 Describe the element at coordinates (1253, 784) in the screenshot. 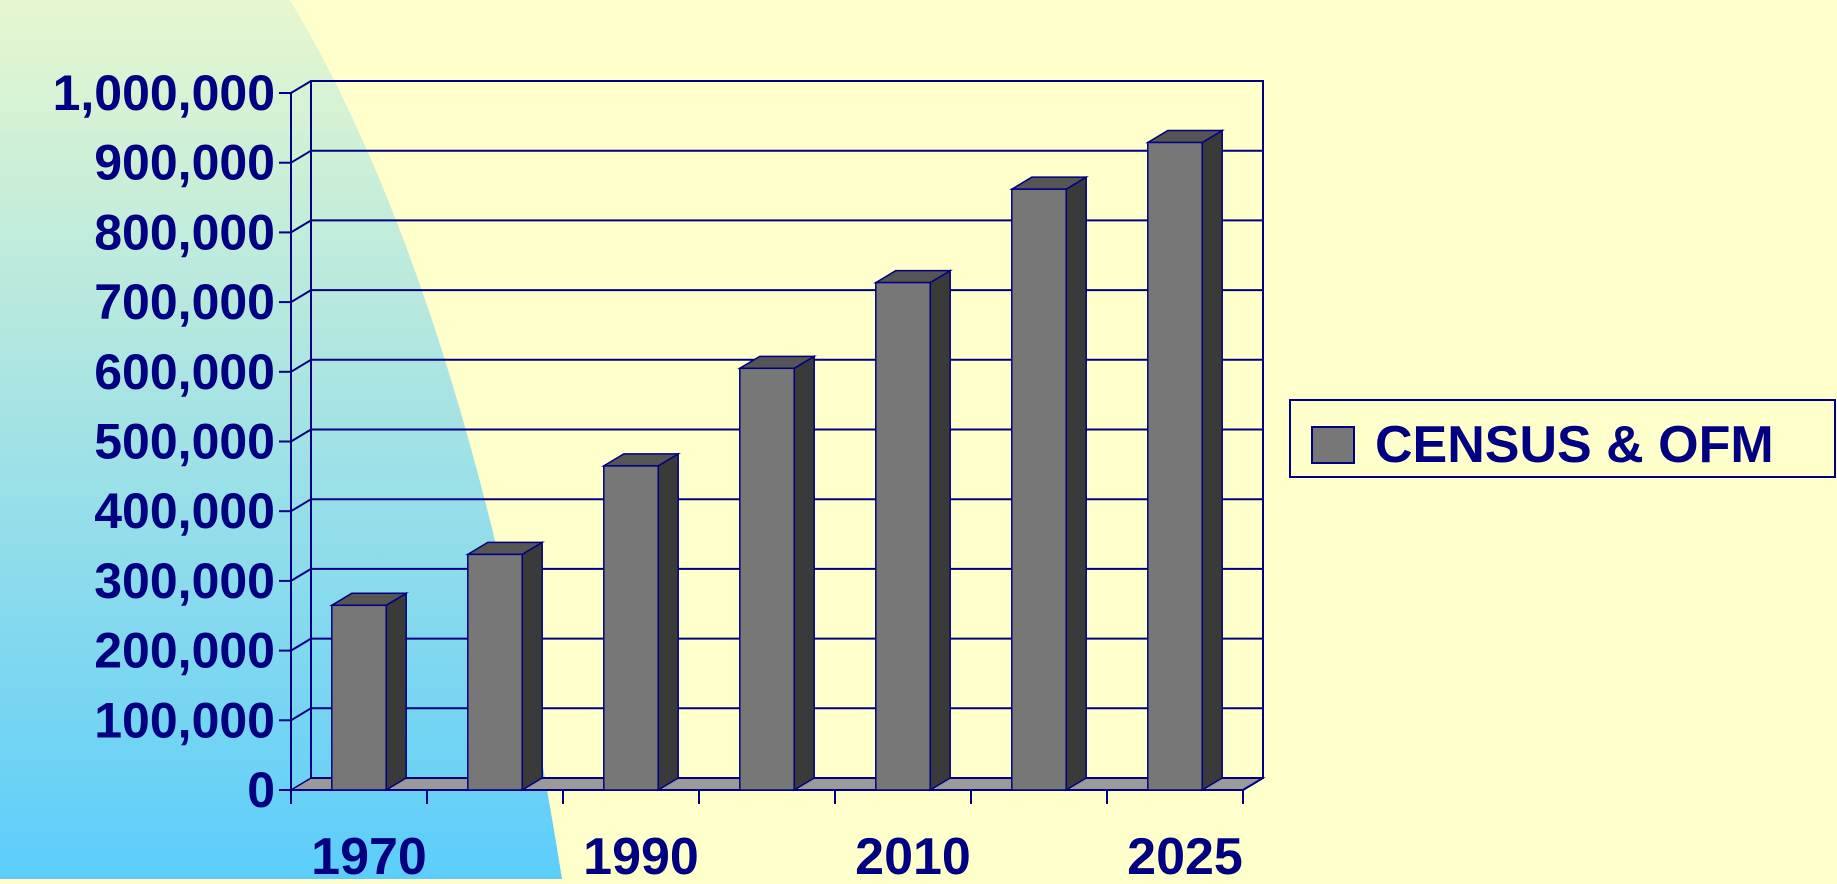

I see `x-axis-corner` at that location.